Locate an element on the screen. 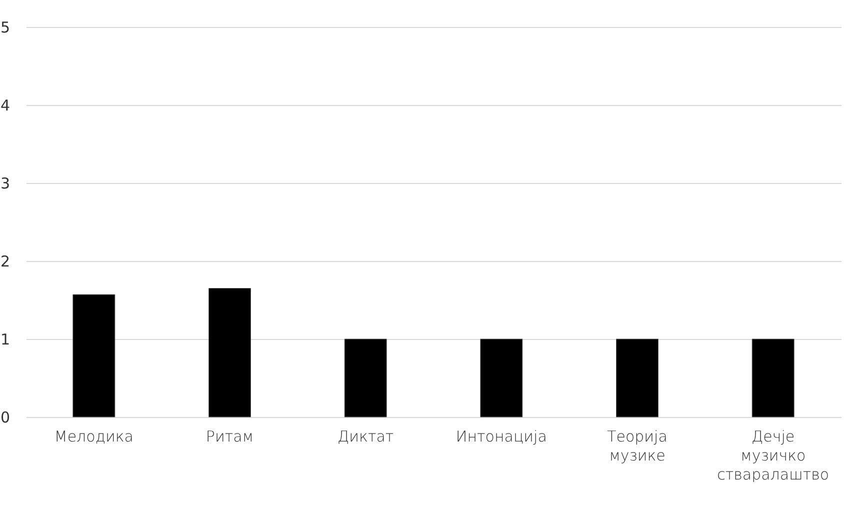 This screenshot has height=510, width=868. y-tick-label: 2 is located at coordinates (5, 261).